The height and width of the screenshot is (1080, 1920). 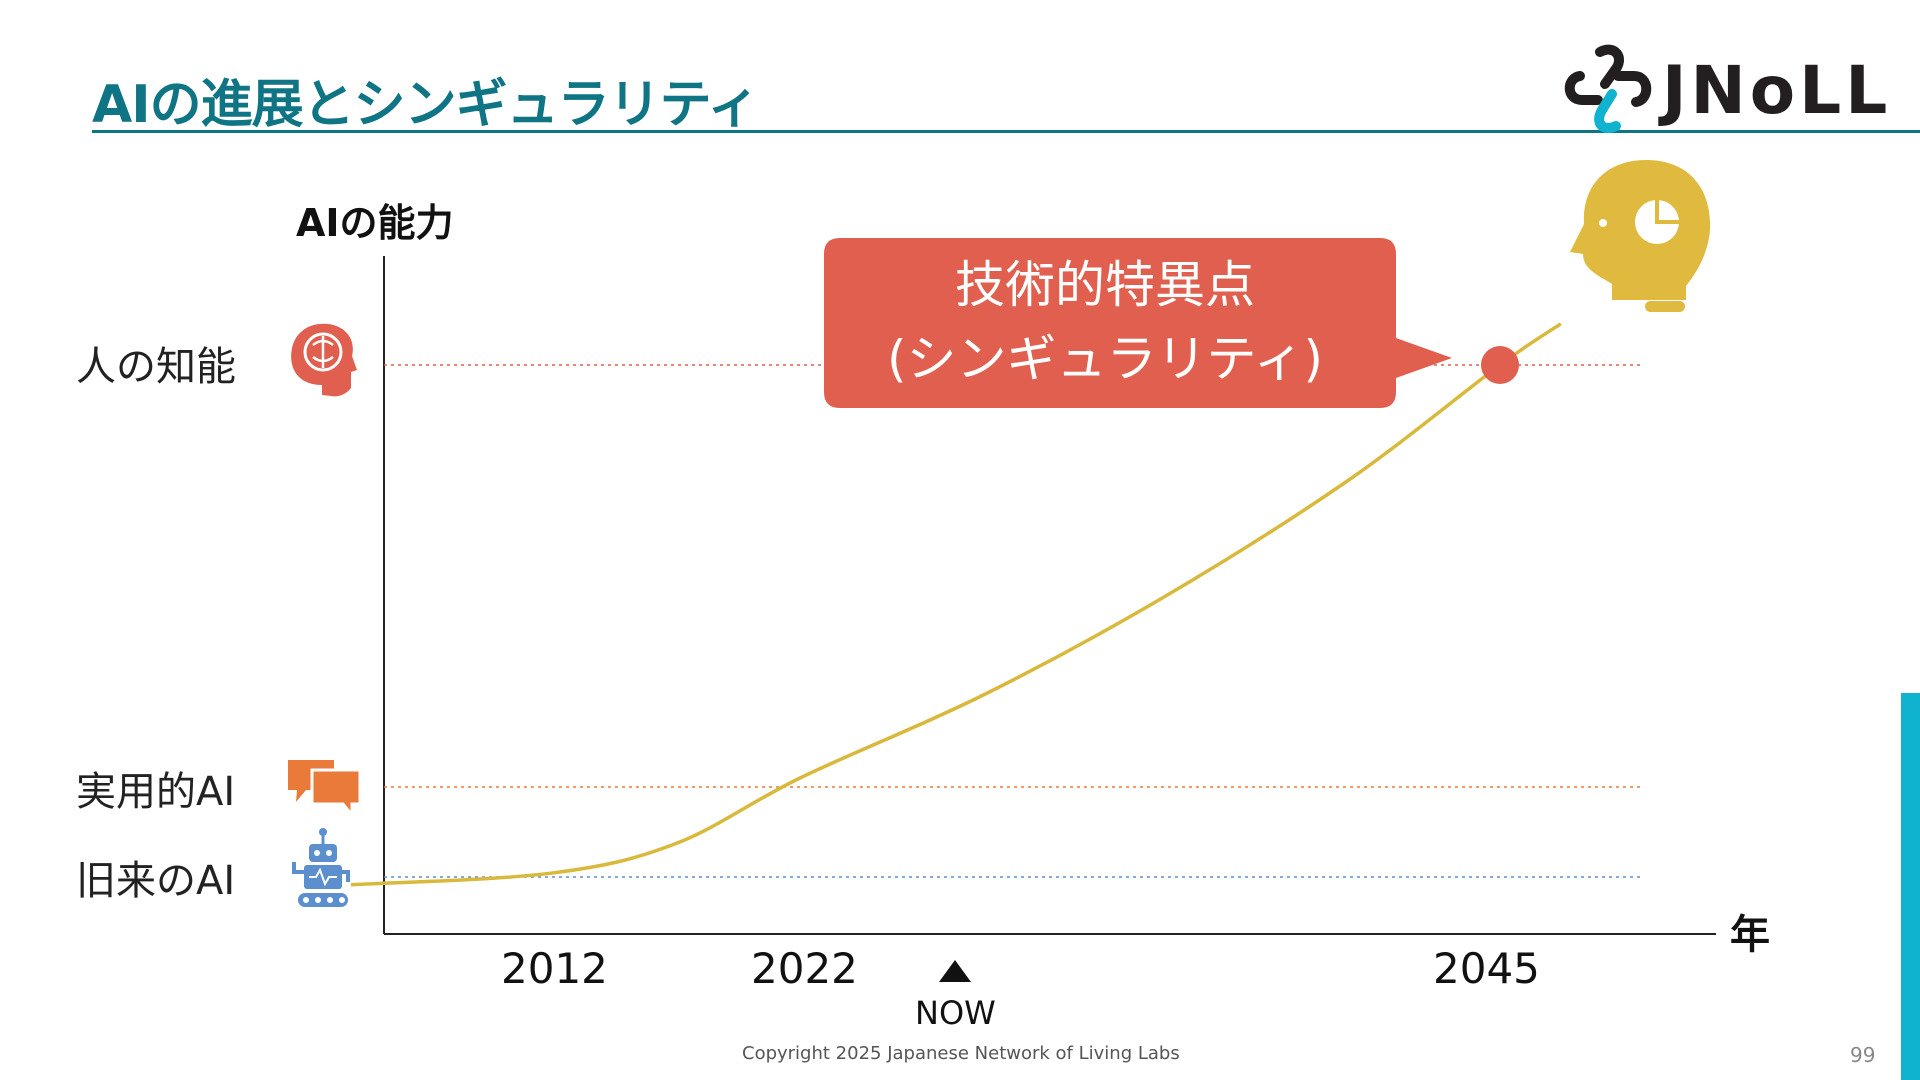 What do you see at coordinates (1006, 131) in the screenshot?
I see `title-underline` at bounding box center [1006, 131].